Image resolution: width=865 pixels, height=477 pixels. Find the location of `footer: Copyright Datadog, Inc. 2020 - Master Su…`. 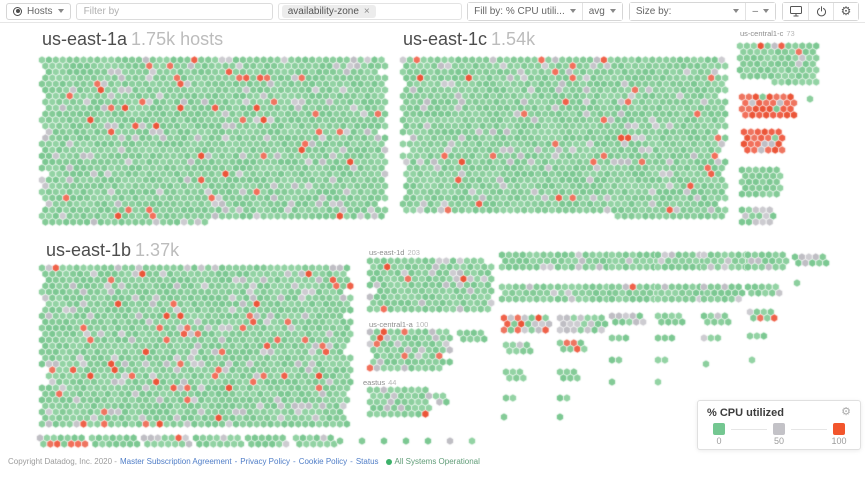

footer: Copyright Datadog, Inc. 2020 - Master Su… is located at coordinates (244, 461).